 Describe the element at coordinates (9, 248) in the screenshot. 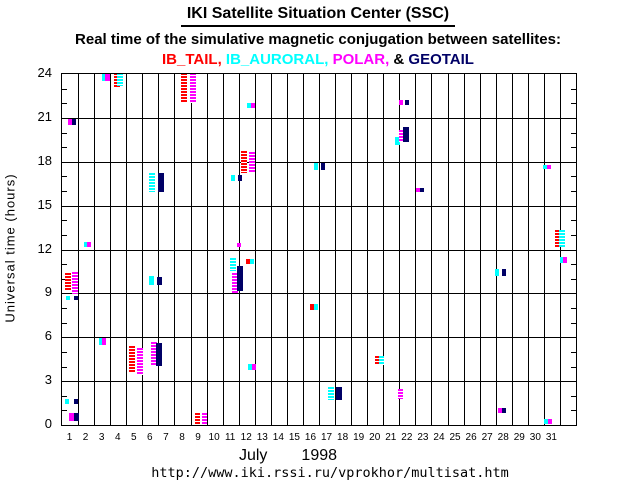

I see `y-axis-title: Universal time (hours)` at that location.